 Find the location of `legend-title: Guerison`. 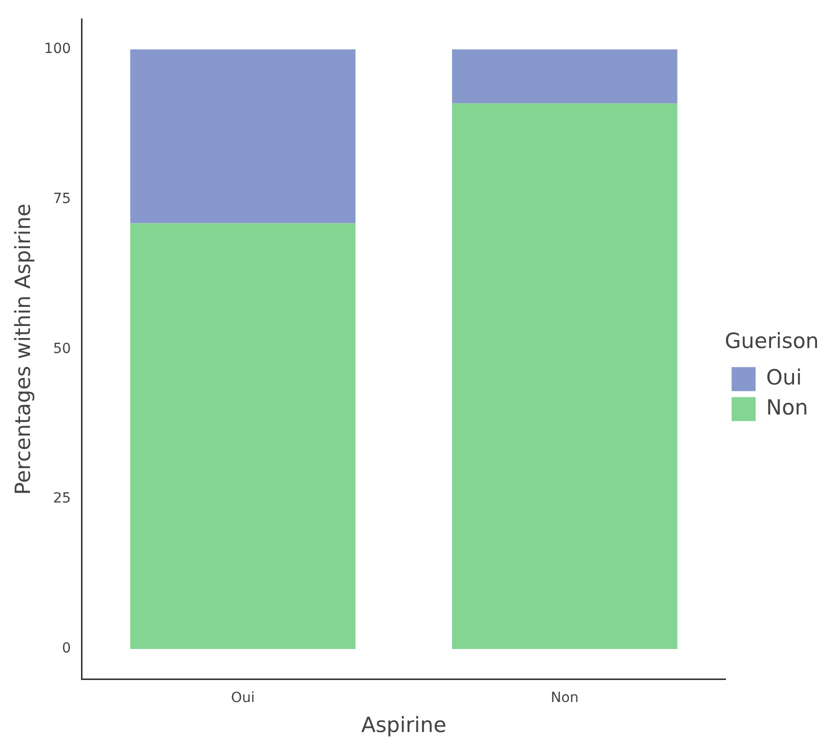

legend-title: Guerison is located at coordinates (771, 340).